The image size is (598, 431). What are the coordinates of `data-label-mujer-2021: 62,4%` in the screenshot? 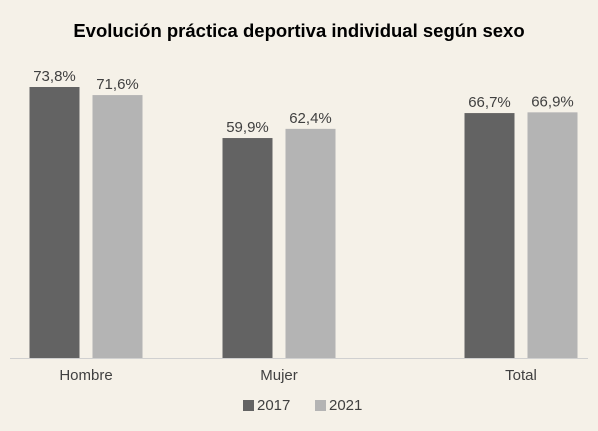 It's located at (310, 118).